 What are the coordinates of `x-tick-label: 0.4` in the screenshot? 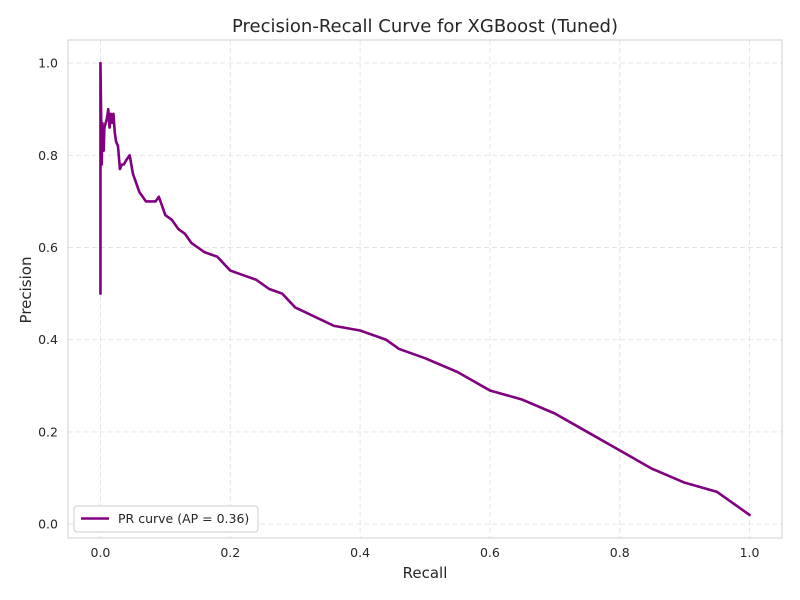 It's located at (360, 552).